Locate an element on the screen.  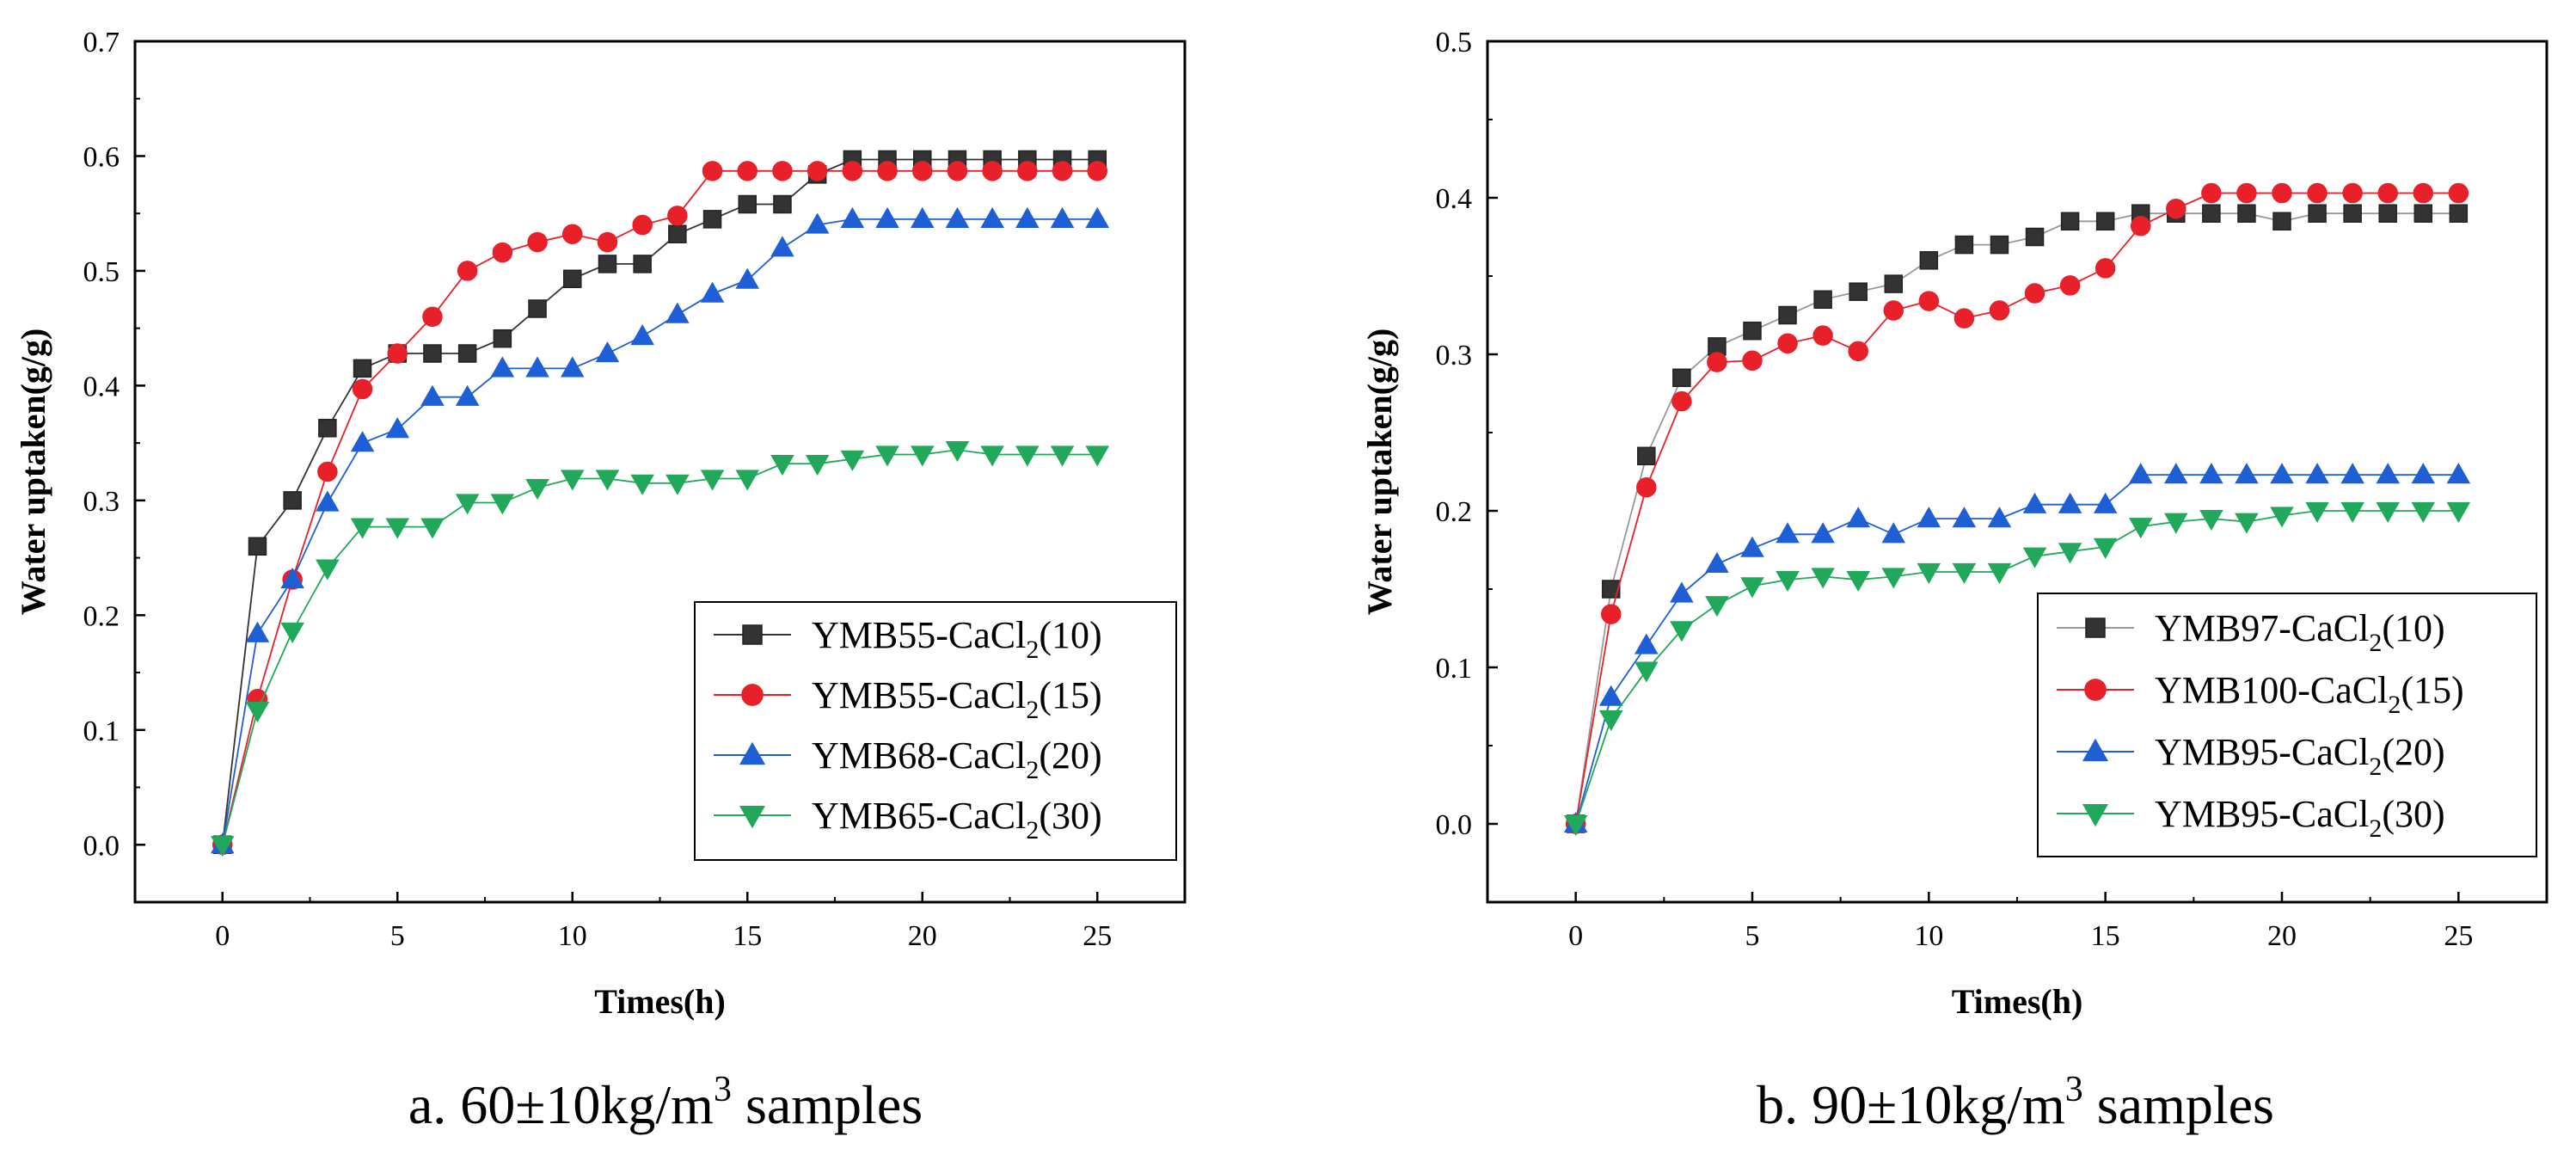
y-tick-label: 0.4 is located at coordinates (1455, 199).